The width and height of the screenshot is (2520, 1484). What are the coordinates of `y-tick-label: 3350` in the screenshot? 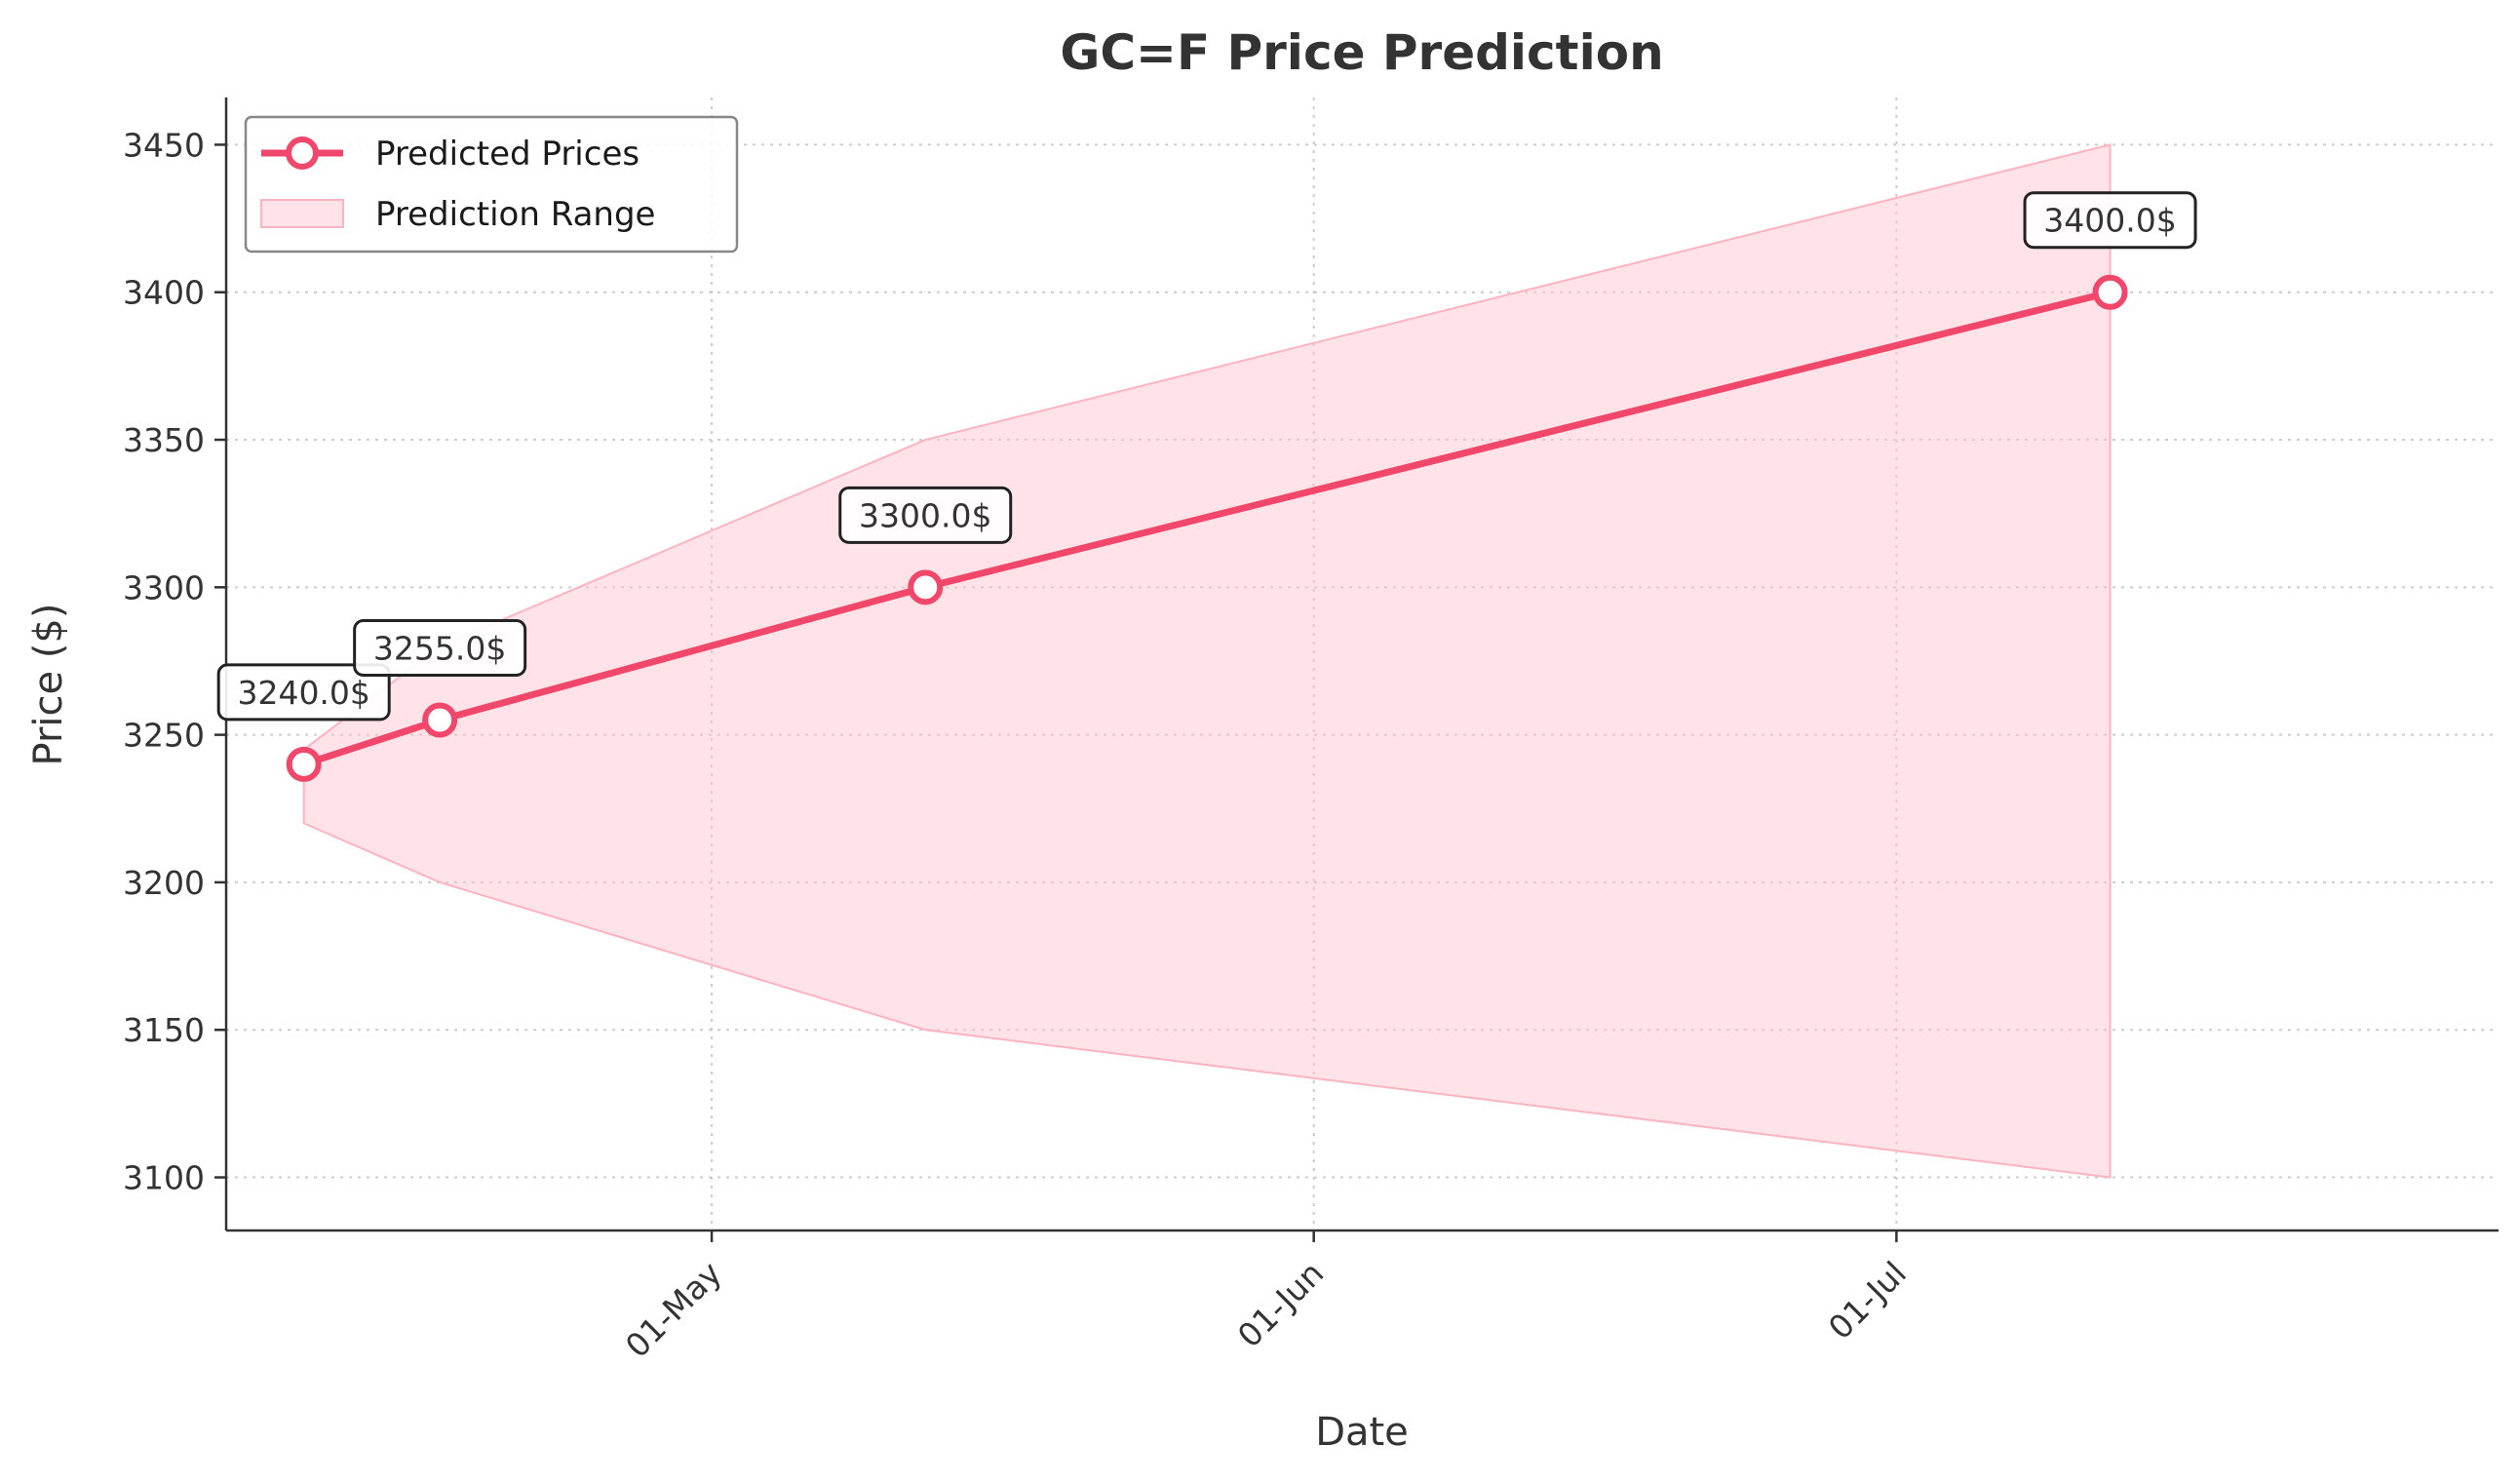 It's located at (164, 440).